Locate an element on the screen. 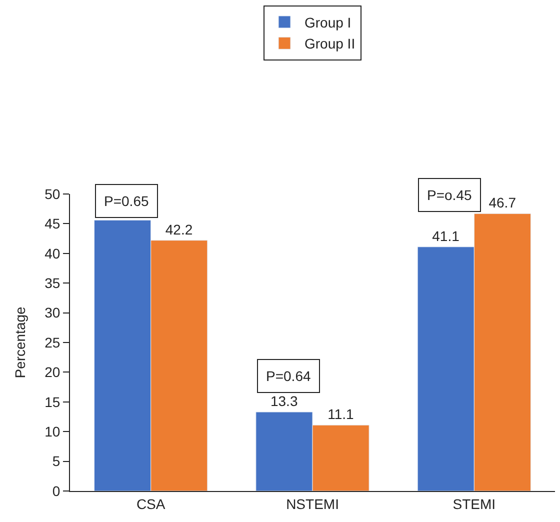 This screenshot has height=522, width=560. data-label: 42.2 is located at coordinates (179, 229).